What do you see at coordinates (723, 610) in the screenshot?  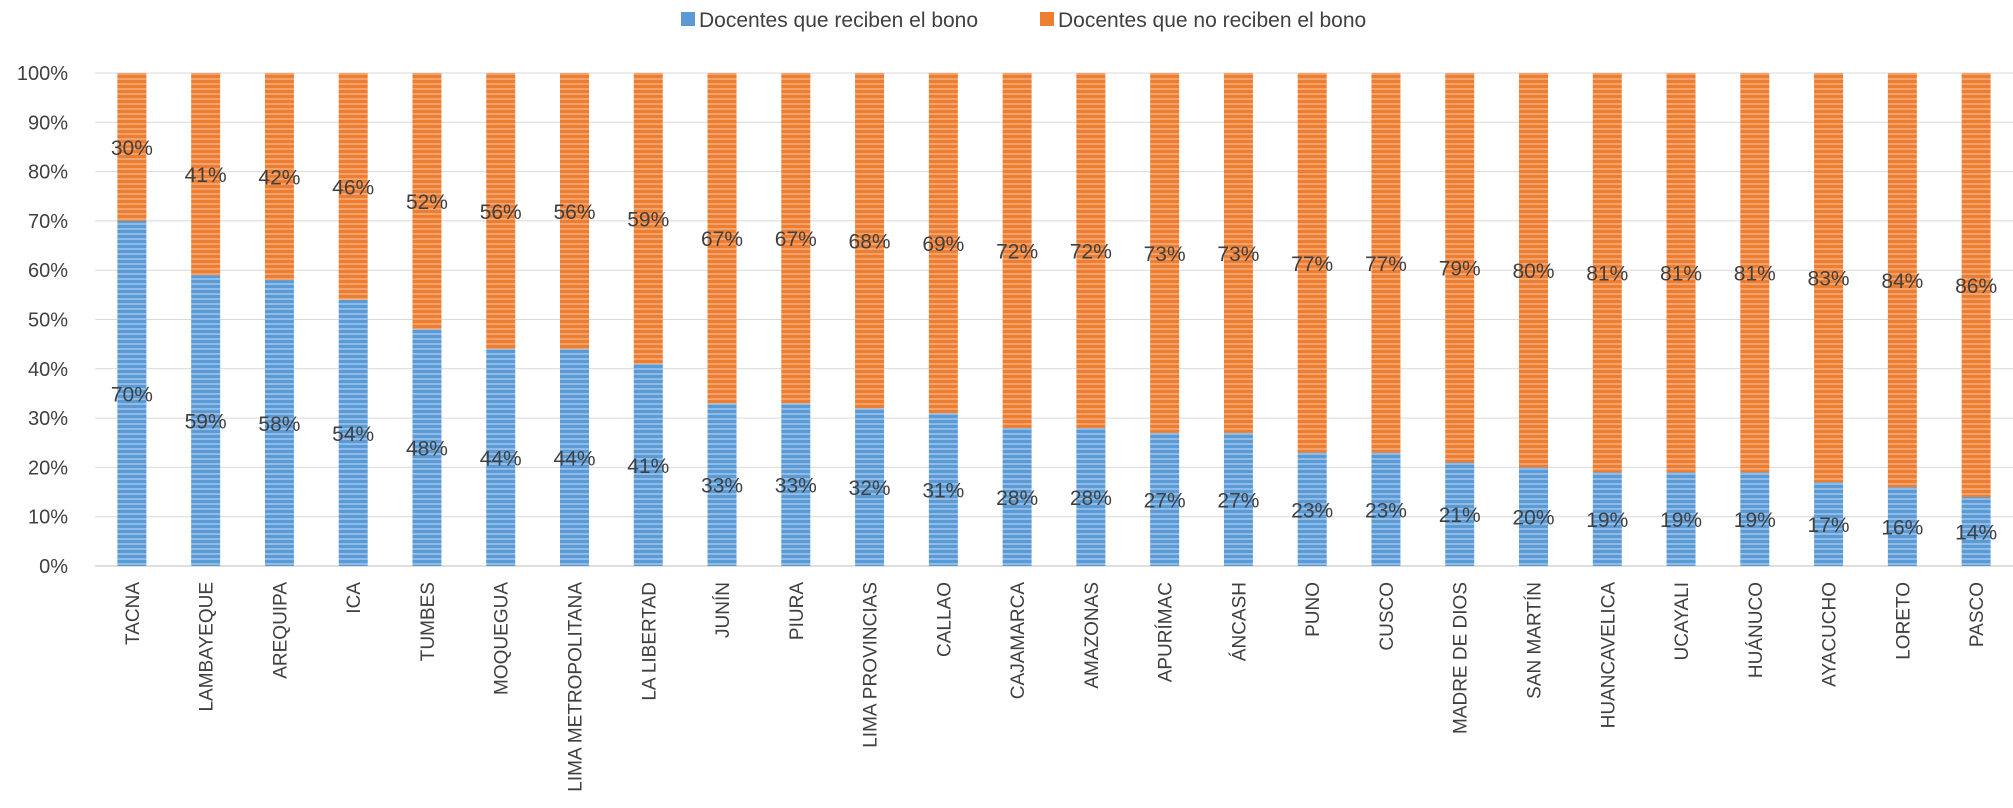 I see `x-tick-label: JUNÍN` at bounding box center [723, 610].